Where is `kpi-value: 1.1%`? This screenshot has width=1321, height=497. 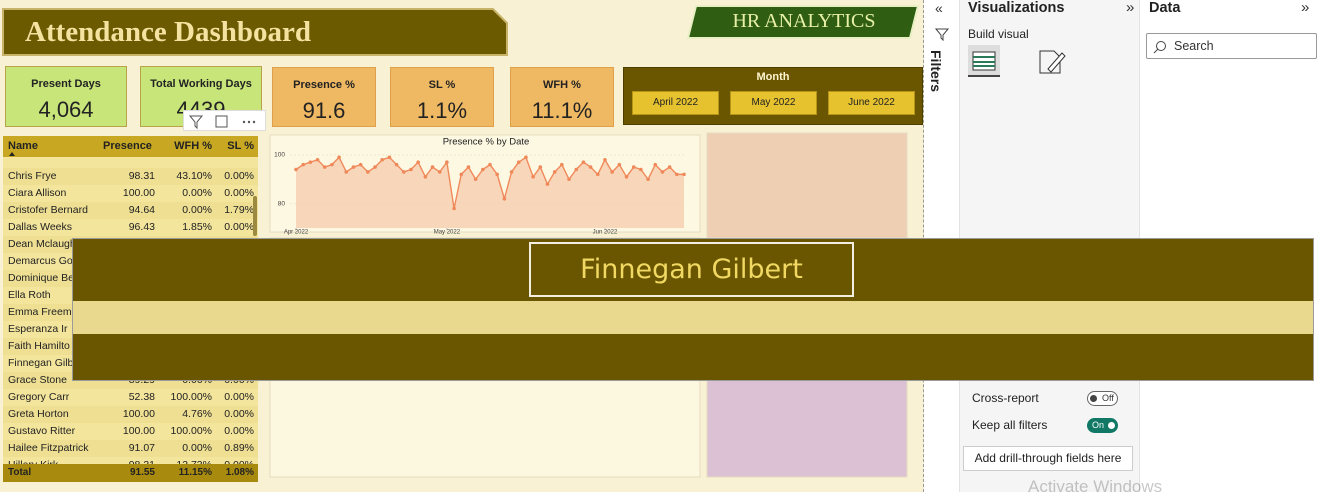
kpi-value: 1.1% is located at coordinates (442, 110).